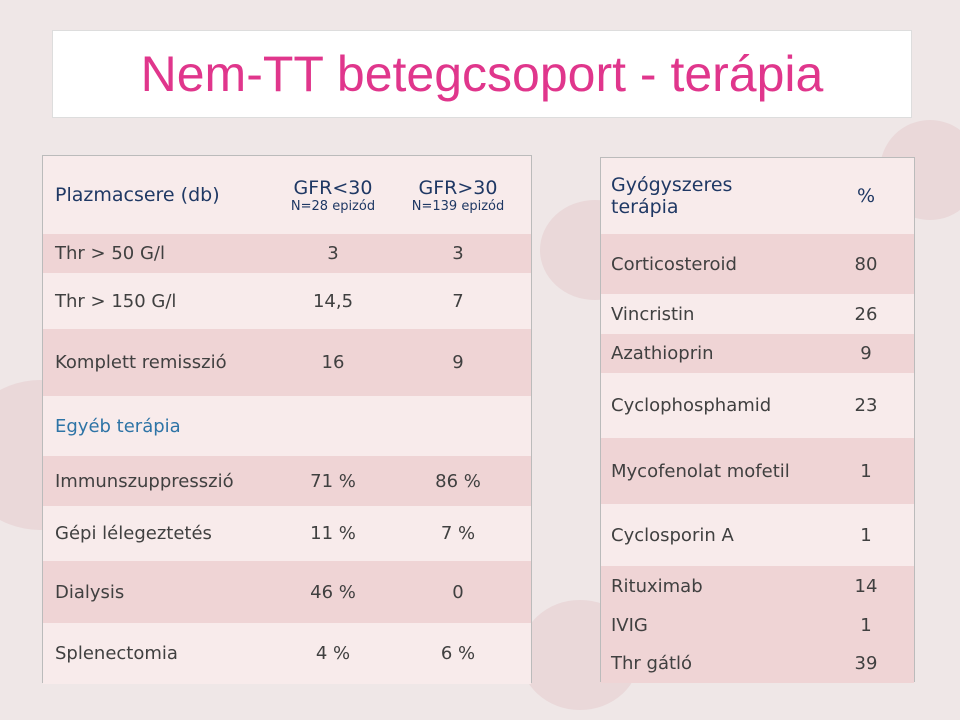 This screenshot has width=960, height=720. Describe the element at coordinates (287, 253) in the screenshot. I see `table-row: Thr > 50 G/l 3 3` at that location.